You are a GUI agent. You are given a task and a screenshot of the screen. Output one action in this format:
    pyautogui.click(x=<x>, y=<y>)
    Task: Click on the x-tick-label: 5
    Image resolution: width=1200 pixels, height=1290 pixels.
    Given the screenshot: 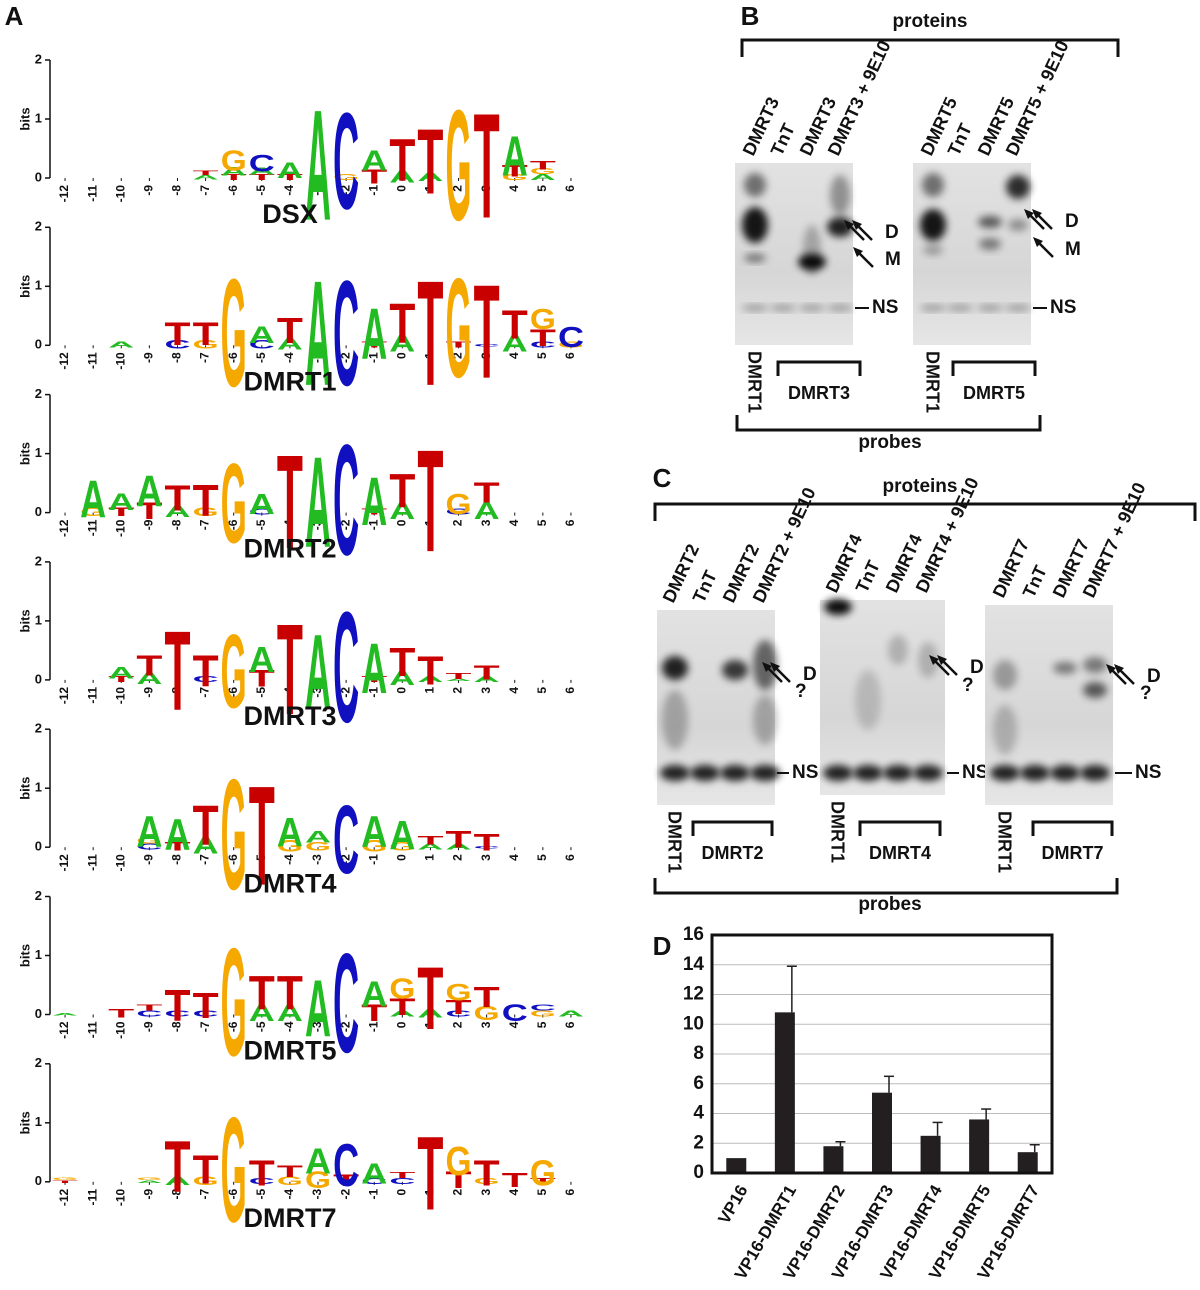 What is the action you would take?
    pyautogui.click(x=542, y=857)
    